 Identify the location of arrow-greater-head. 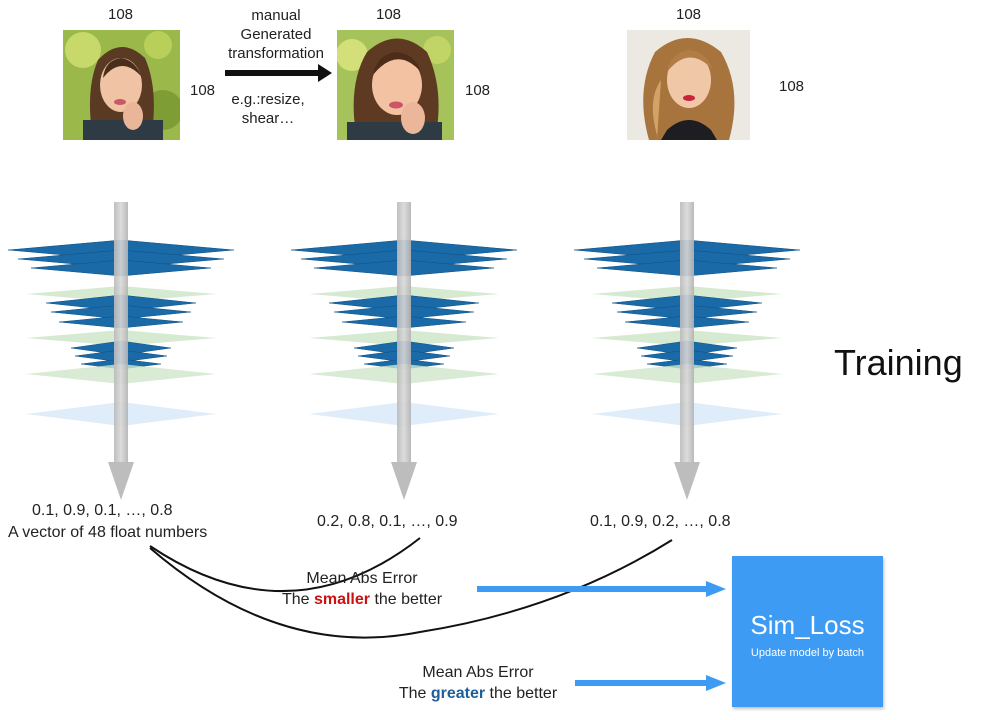
(716, 683).